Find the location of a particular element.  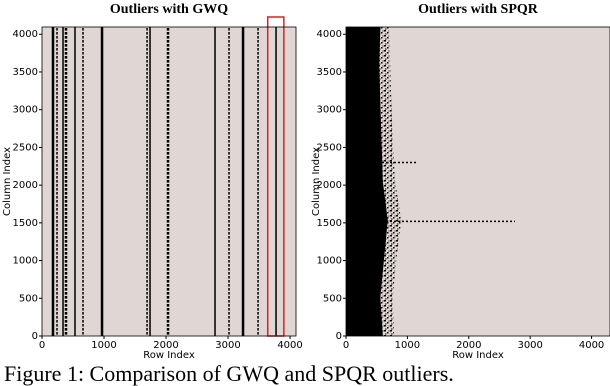

chart-title: Outliers with SPQR is located at coordinates (478, 9).